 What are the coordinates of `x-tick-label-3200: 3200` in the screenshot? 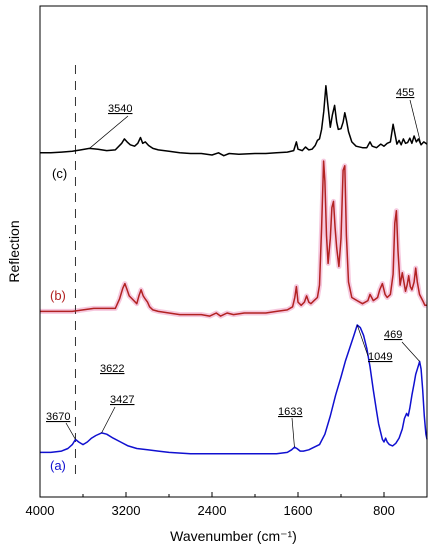 It's located at (126, 510).